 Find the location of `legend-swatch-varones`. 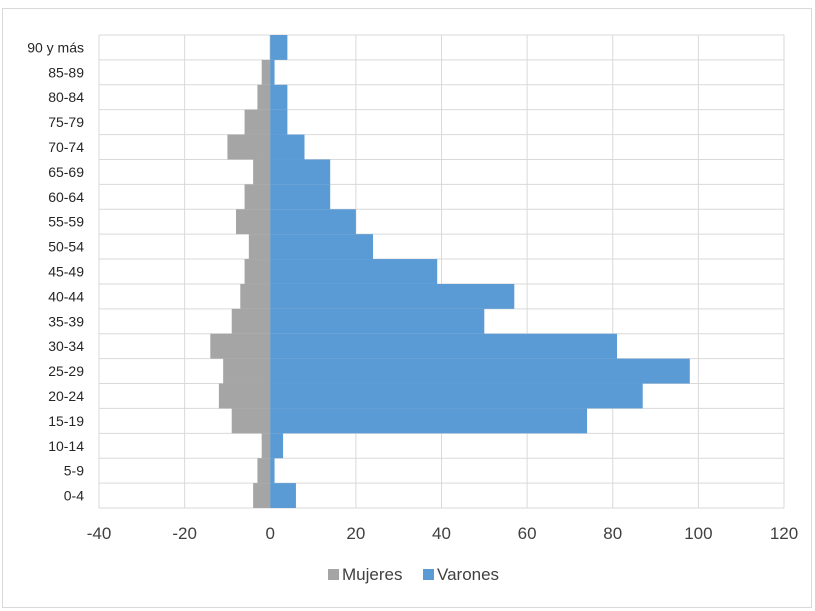

legend-swatch-varones is located at coordinates (428, 574).